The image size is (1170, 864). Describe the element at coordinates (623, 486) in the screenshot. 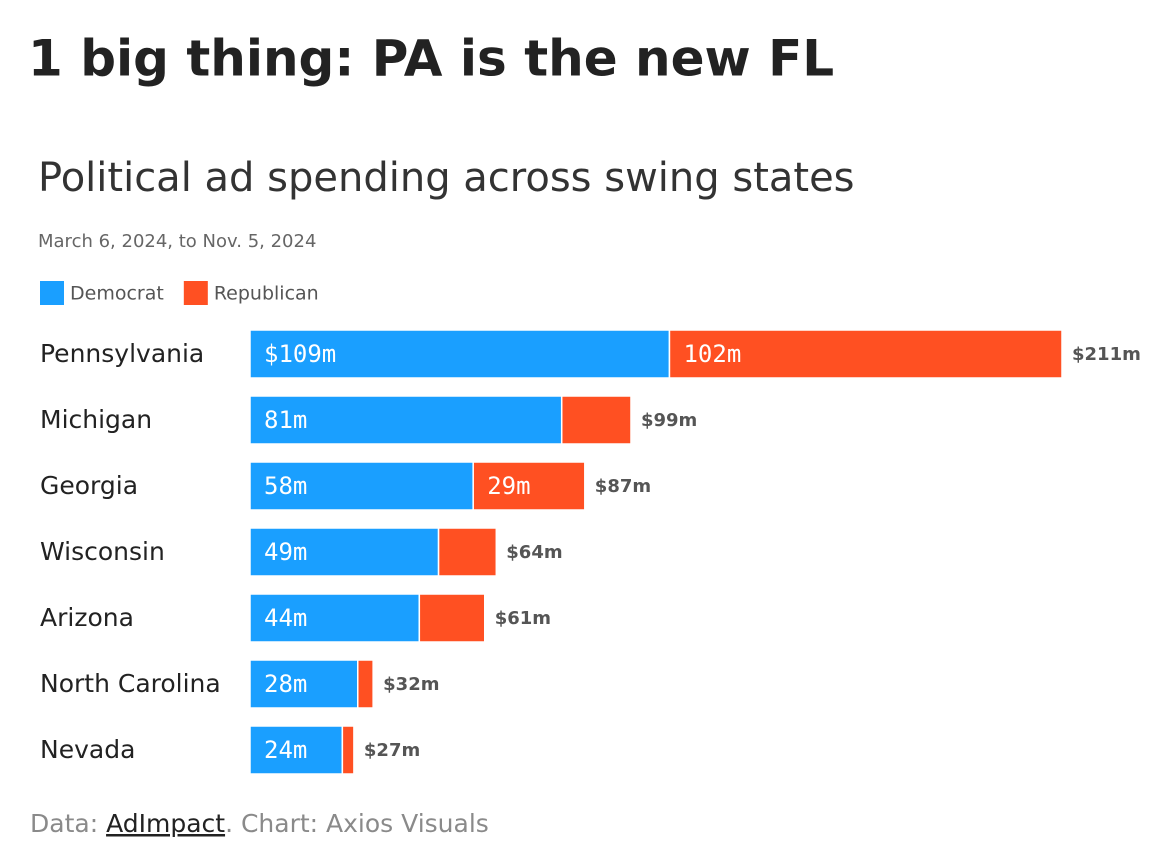

I see `total-label: $87m` at that location.